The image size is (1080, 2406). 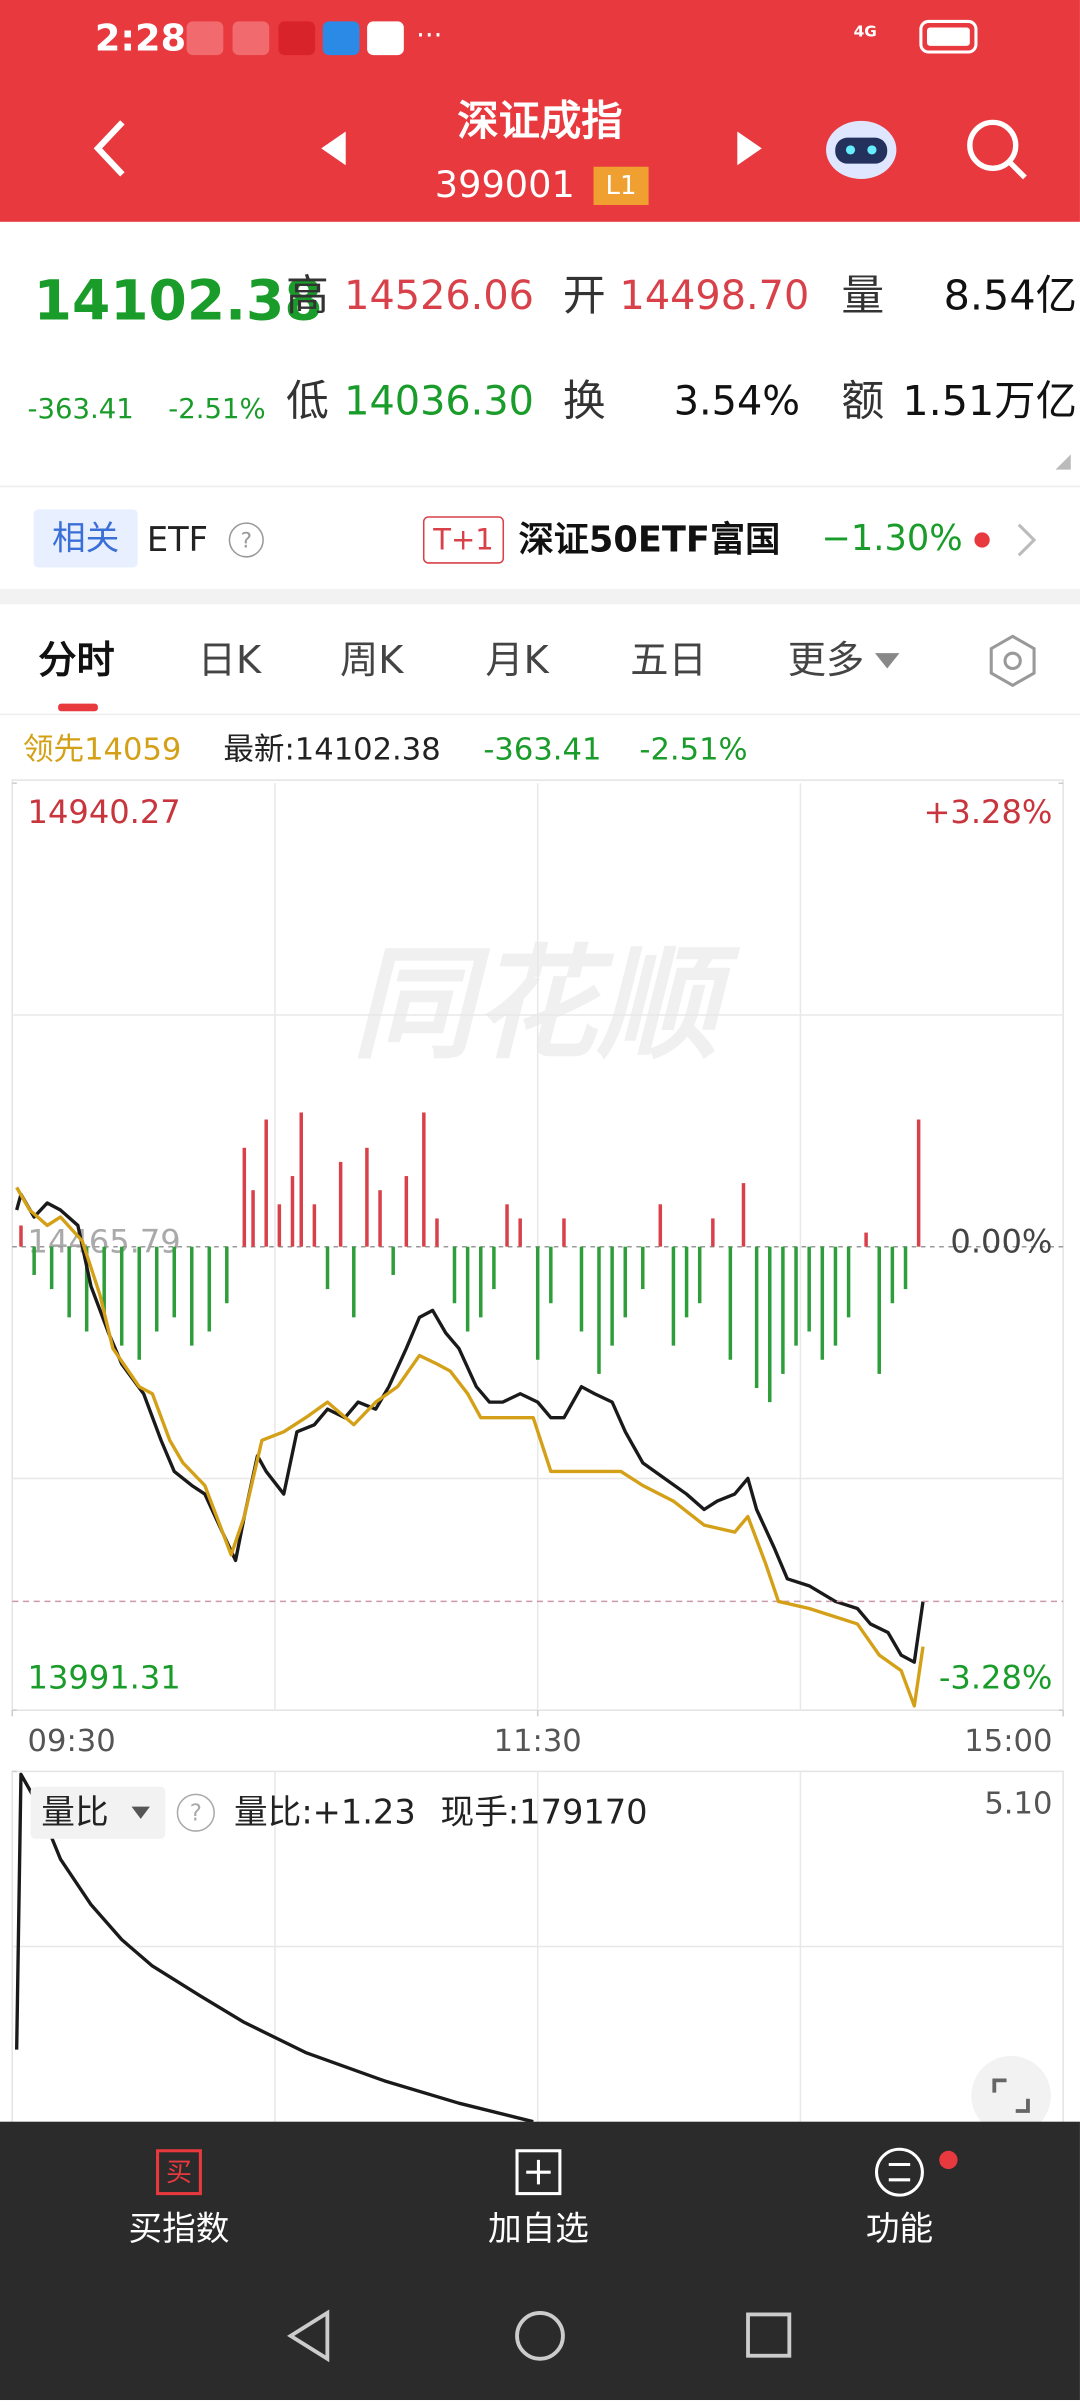 What do you see at coordinates (749, 148) in the screenshot?
I see `next-button` at bounding box center [749, 148].